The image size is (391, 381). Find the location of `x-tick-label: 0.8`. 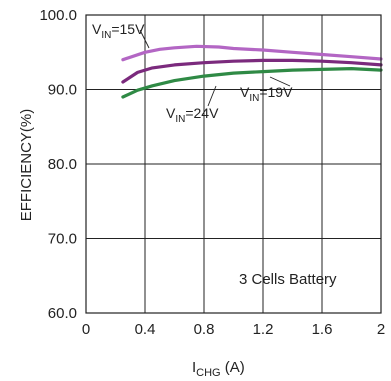

x-tick-label: 0.8 is located at coordinates (204, 329).